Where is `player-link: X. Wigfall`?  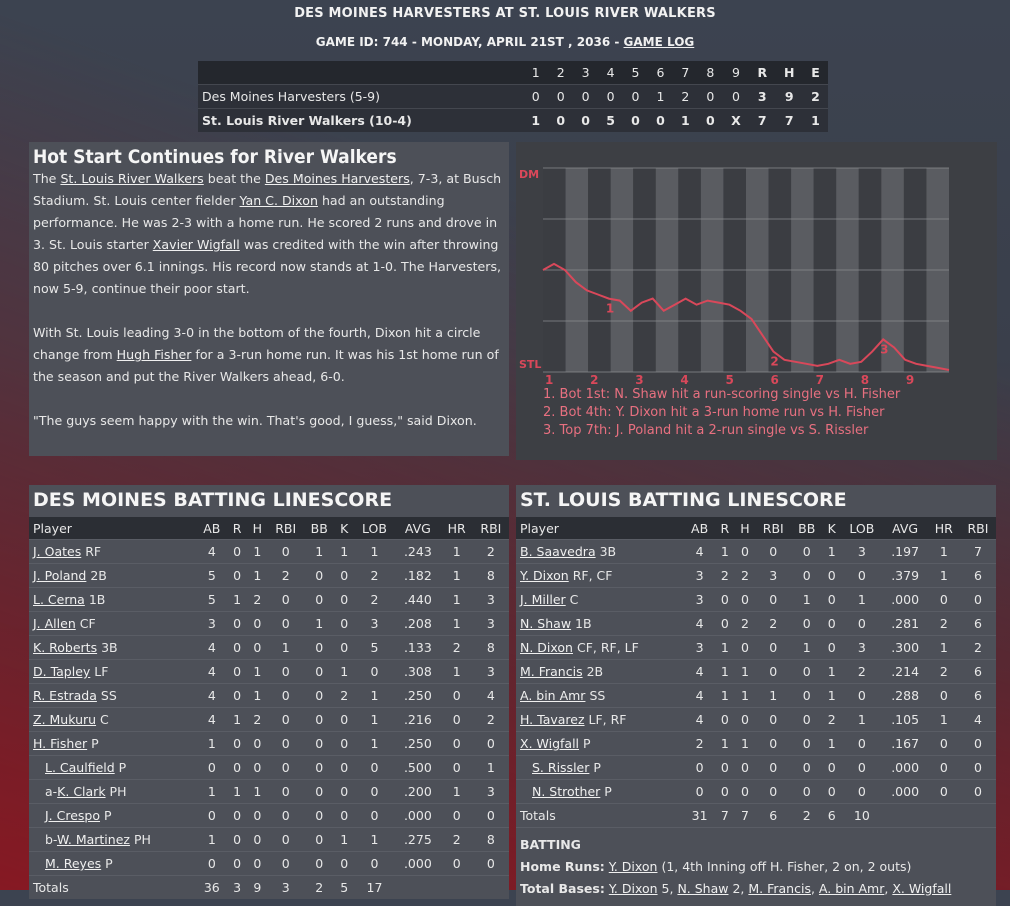
player-link: X. Wigfall is located at coordinates (550, 743).